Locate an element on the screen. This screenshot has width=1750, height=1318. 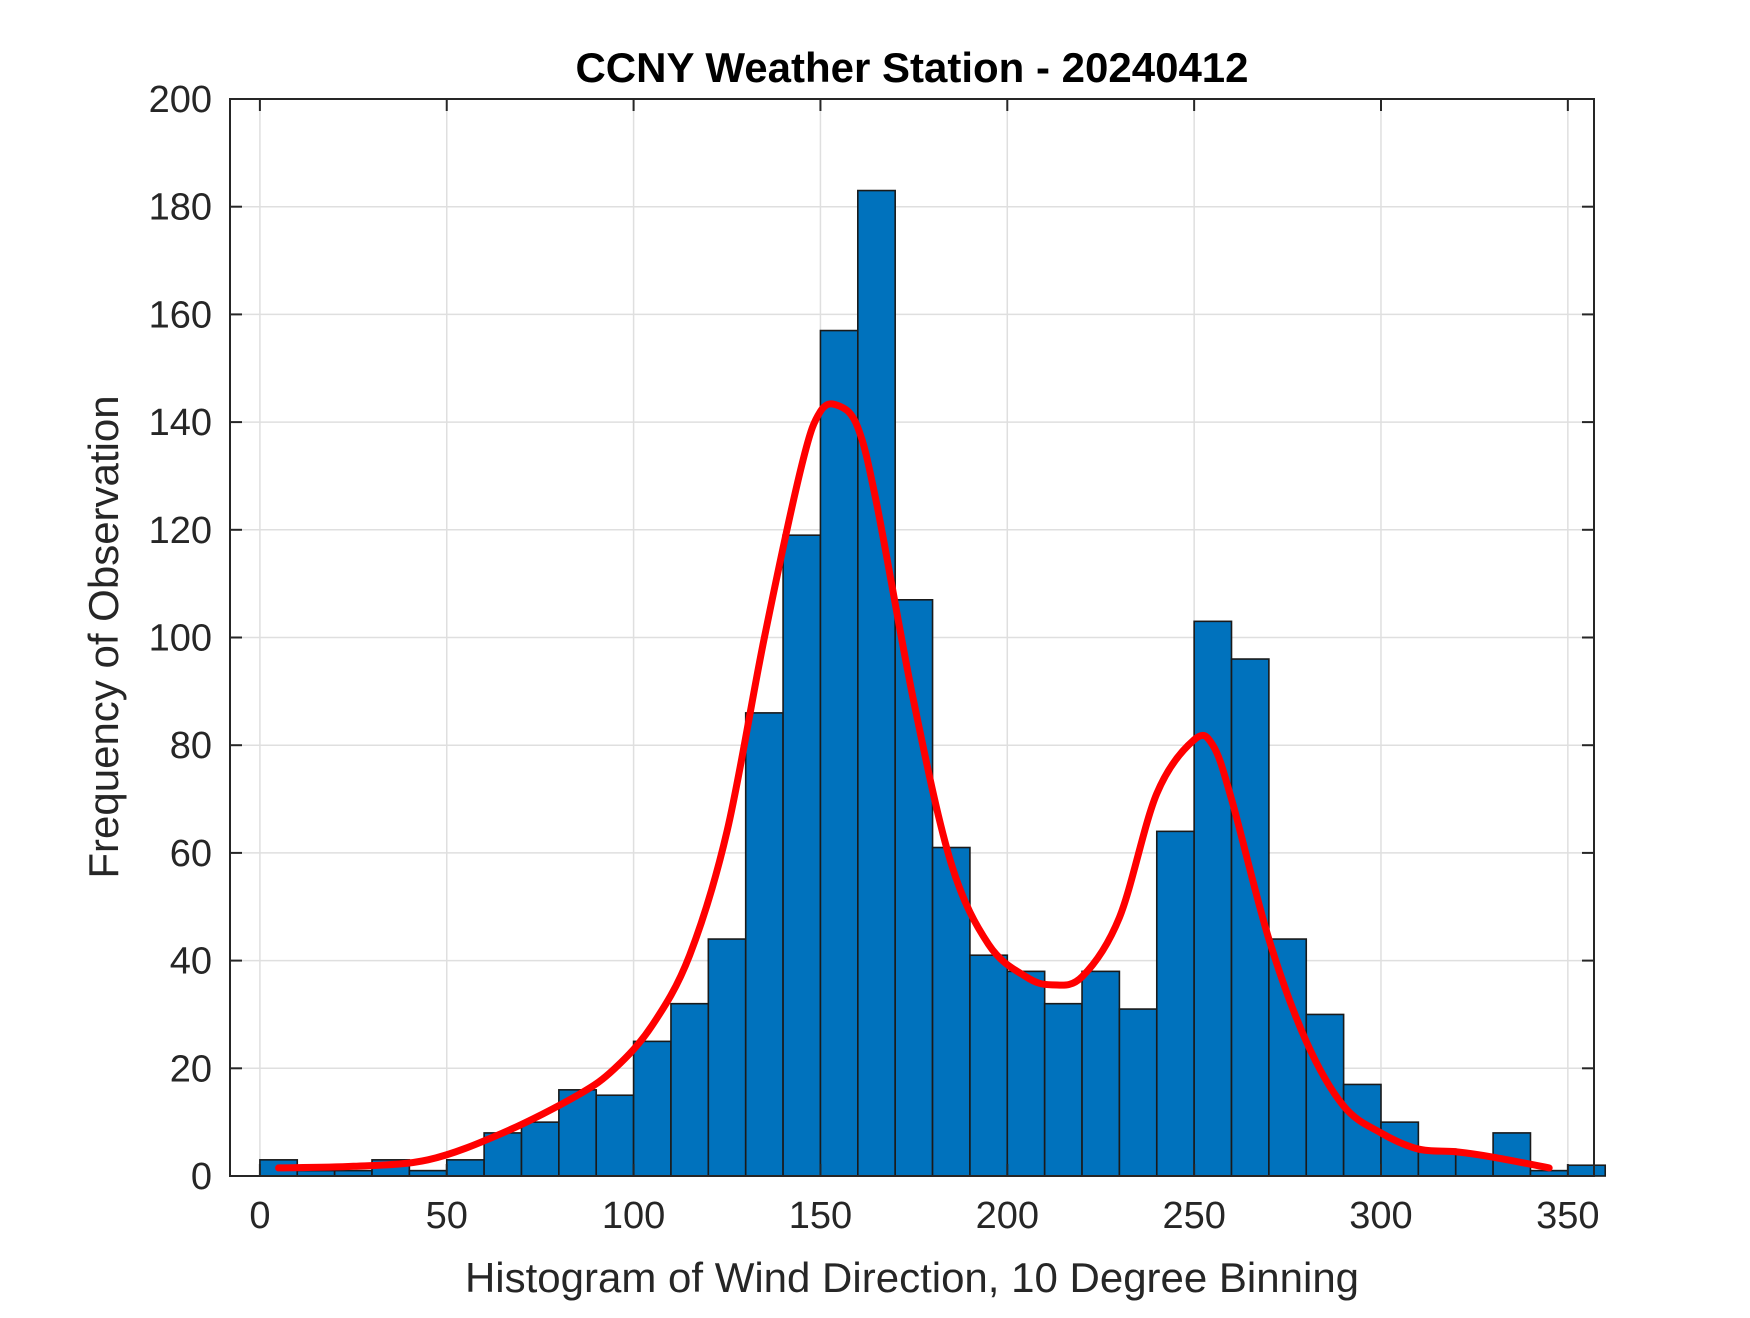
x-tick-label: 300 is located at coordinates (1380, 1216).